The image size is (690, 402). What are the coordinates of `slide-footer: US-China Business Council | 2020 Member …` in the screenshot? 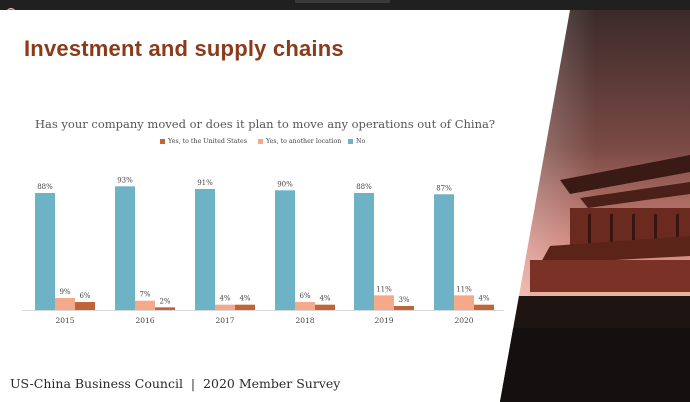 It's located at (175, 383).